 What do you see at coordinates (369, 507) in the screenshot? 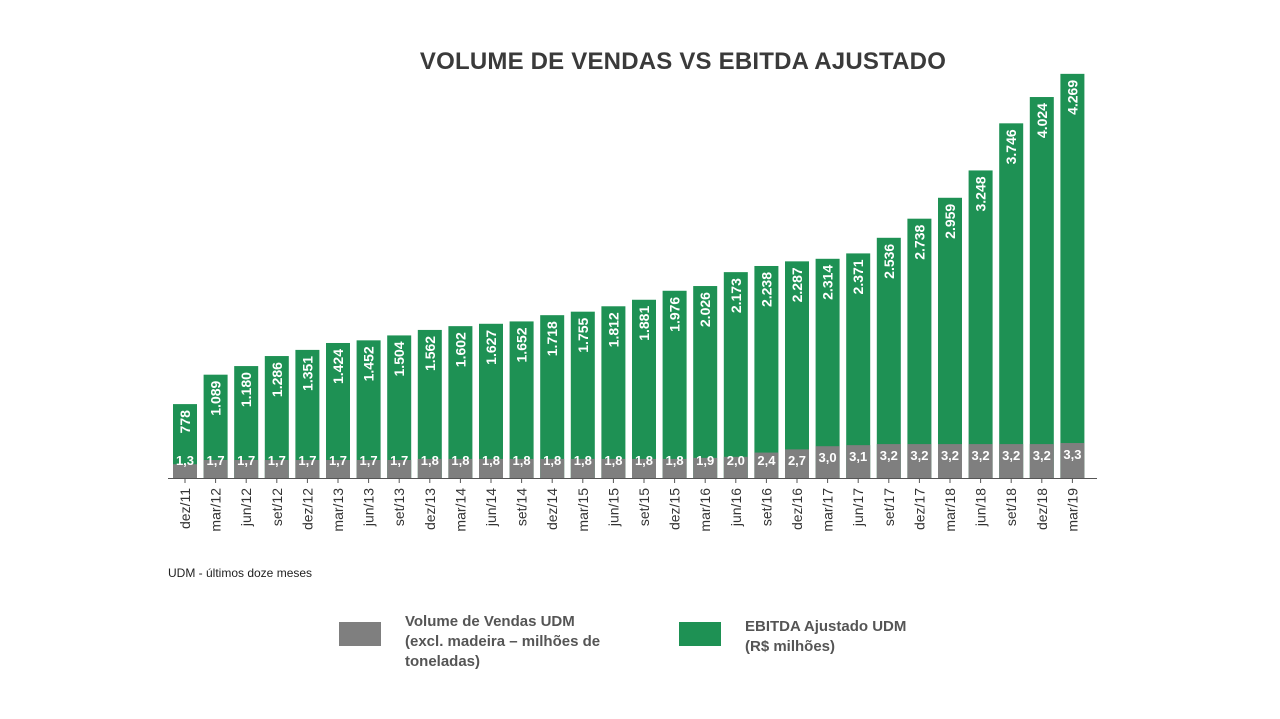
I see `x-tick-label: jun/13` at bounding box center [369, 507].